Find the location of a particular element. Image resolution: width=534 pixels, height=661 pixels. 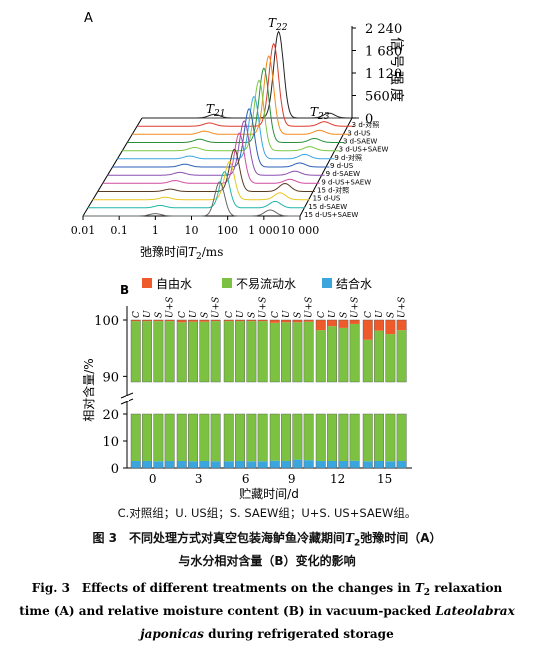

right-tick-label: 1 680 is located at coordinates (383, 52).